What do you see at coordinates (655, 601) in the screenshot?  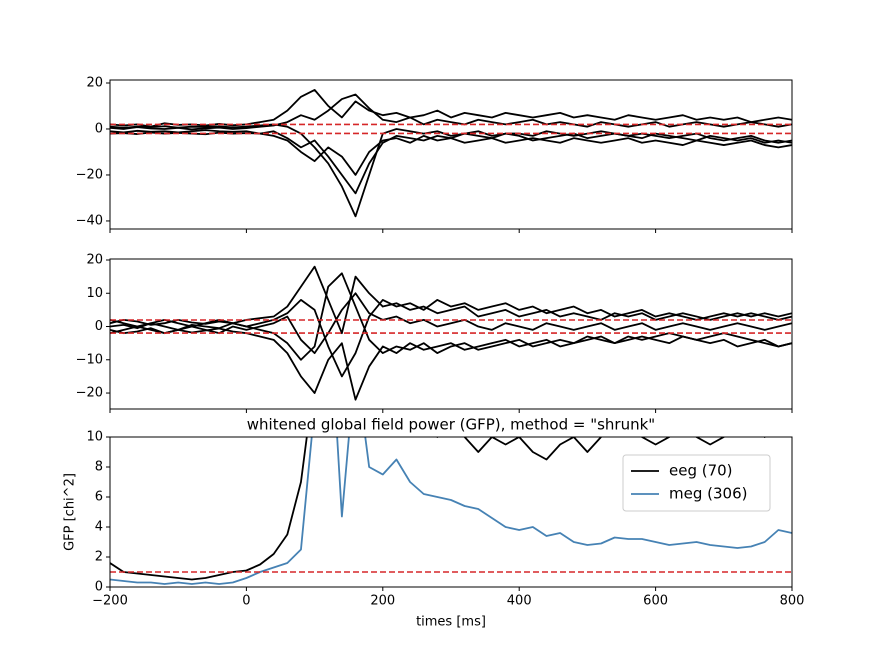 I see `x-tick-label: 600` at bounding box center [655, 601].